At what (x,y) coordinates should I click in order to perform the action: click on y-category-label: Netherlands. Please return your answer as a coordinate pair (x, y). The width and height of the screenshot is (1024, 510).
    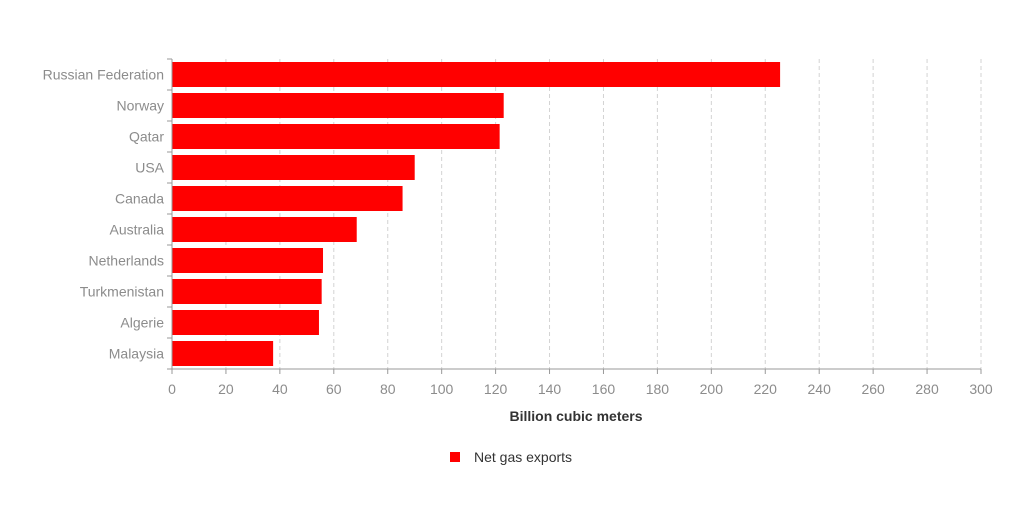
    Looking at the image, I should click on (127, 261).